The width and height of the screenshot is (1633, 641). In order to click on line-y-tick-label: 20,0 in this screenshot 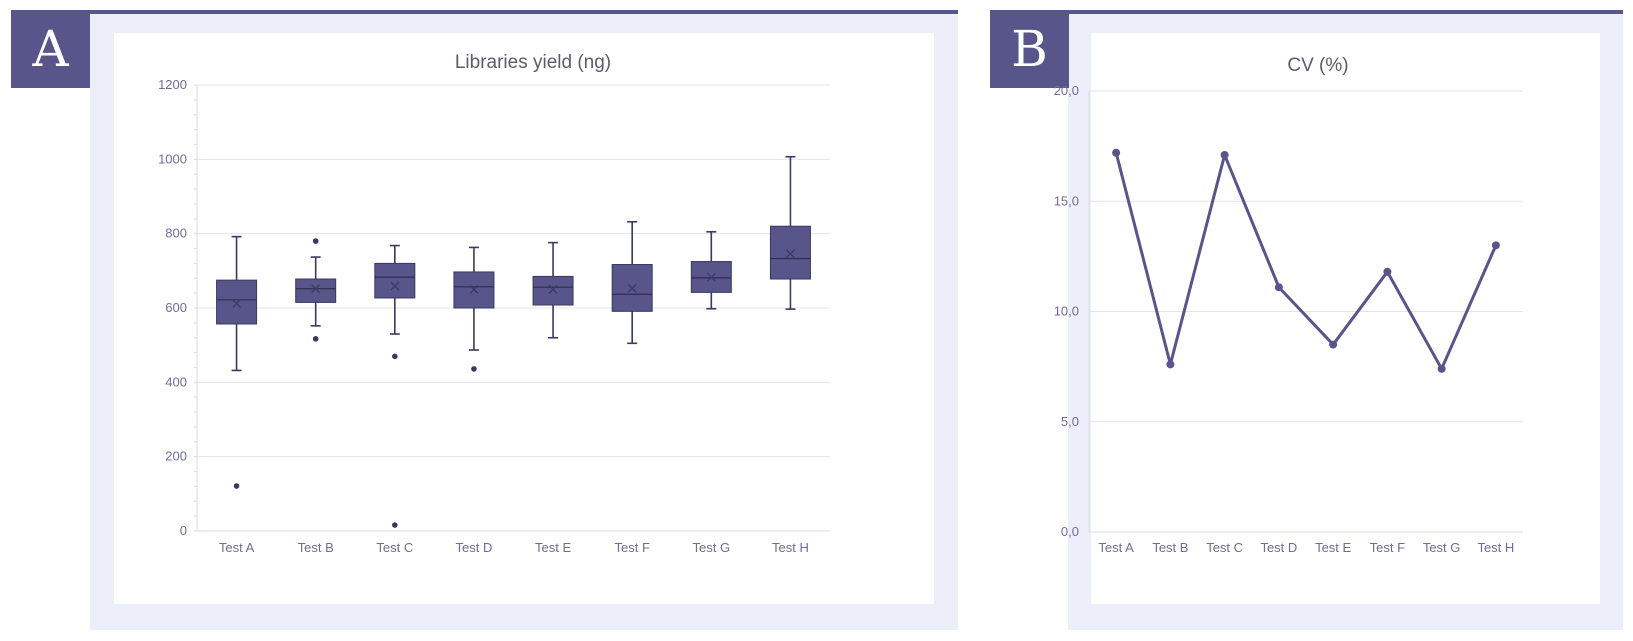, I will do `click(1066, 90)`.